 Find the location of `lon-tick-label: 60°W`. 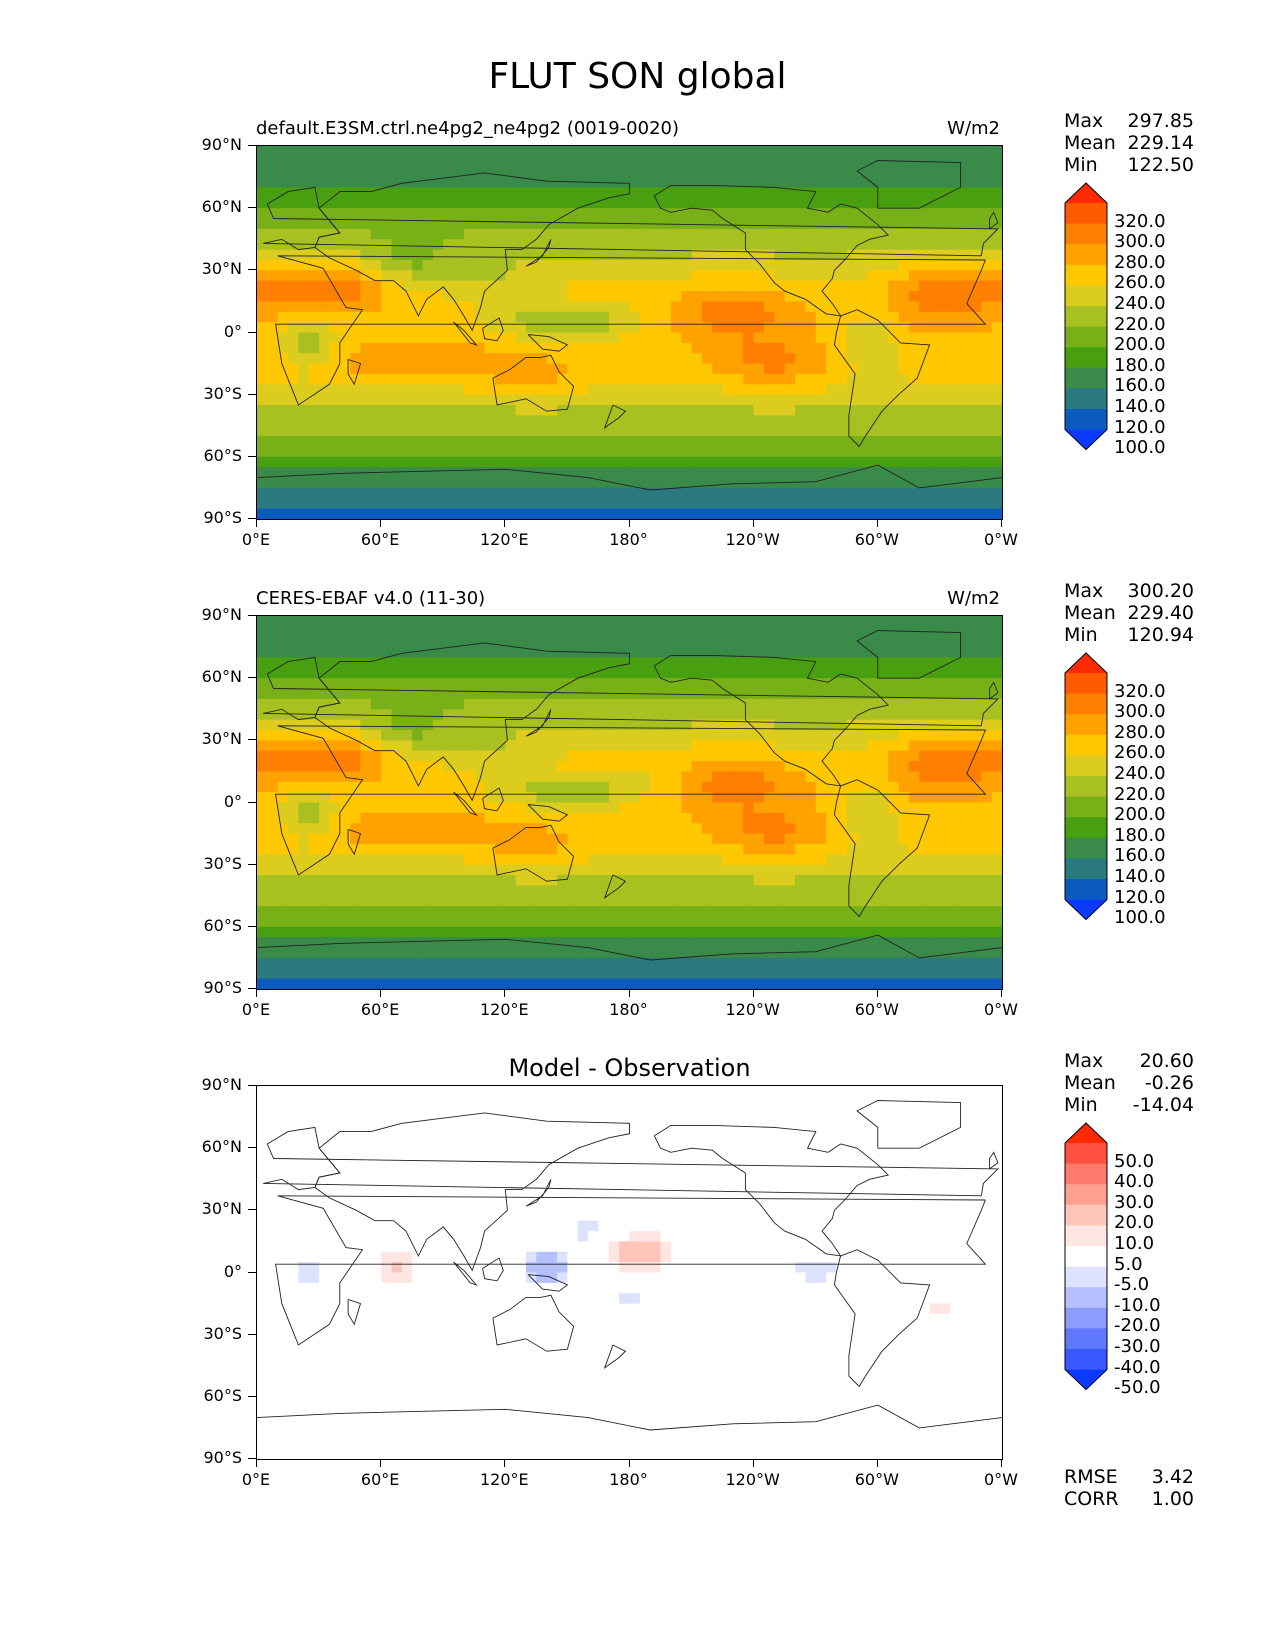

lon-tick-label: 60°W is located at coordinates (876, 539).